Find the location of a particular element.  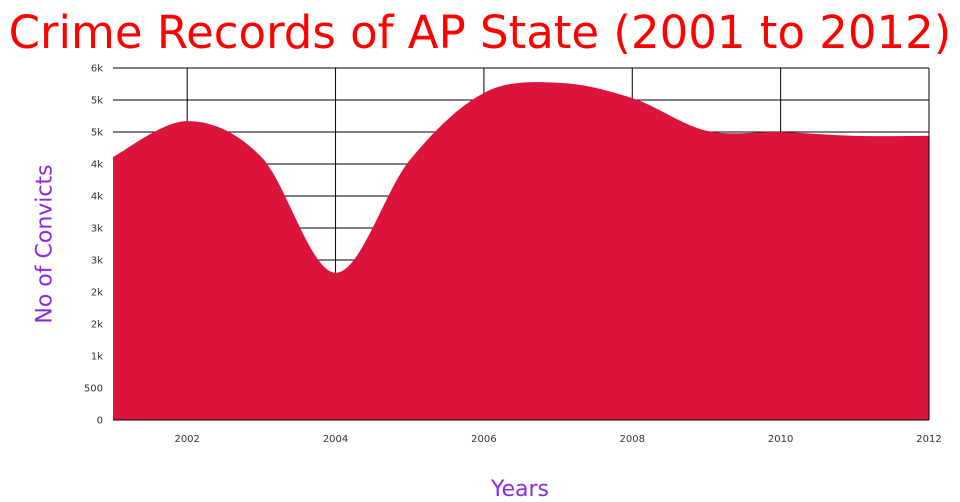

chart-title: Crime Records of AP State (2001 to 2012) is located at coordinates (480, 32).